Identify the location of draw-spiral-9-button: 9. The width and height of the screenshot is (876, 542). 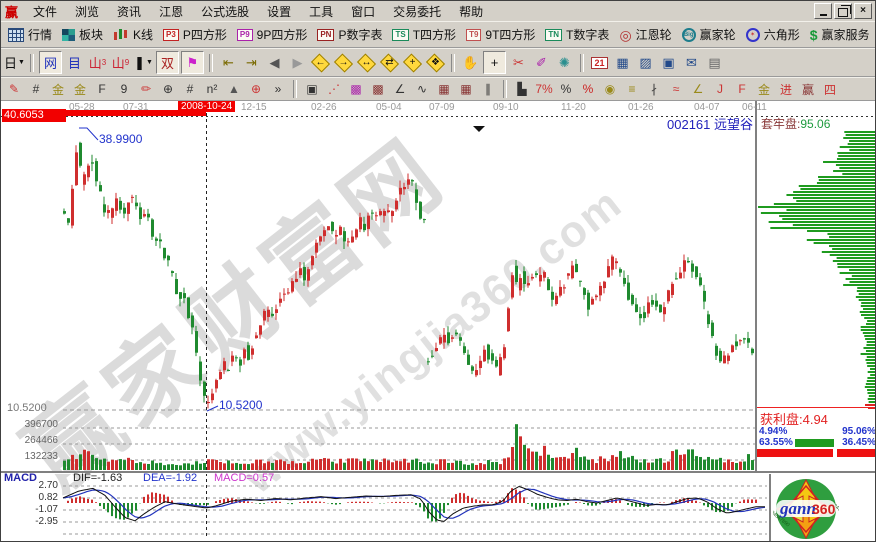
(124, 89).